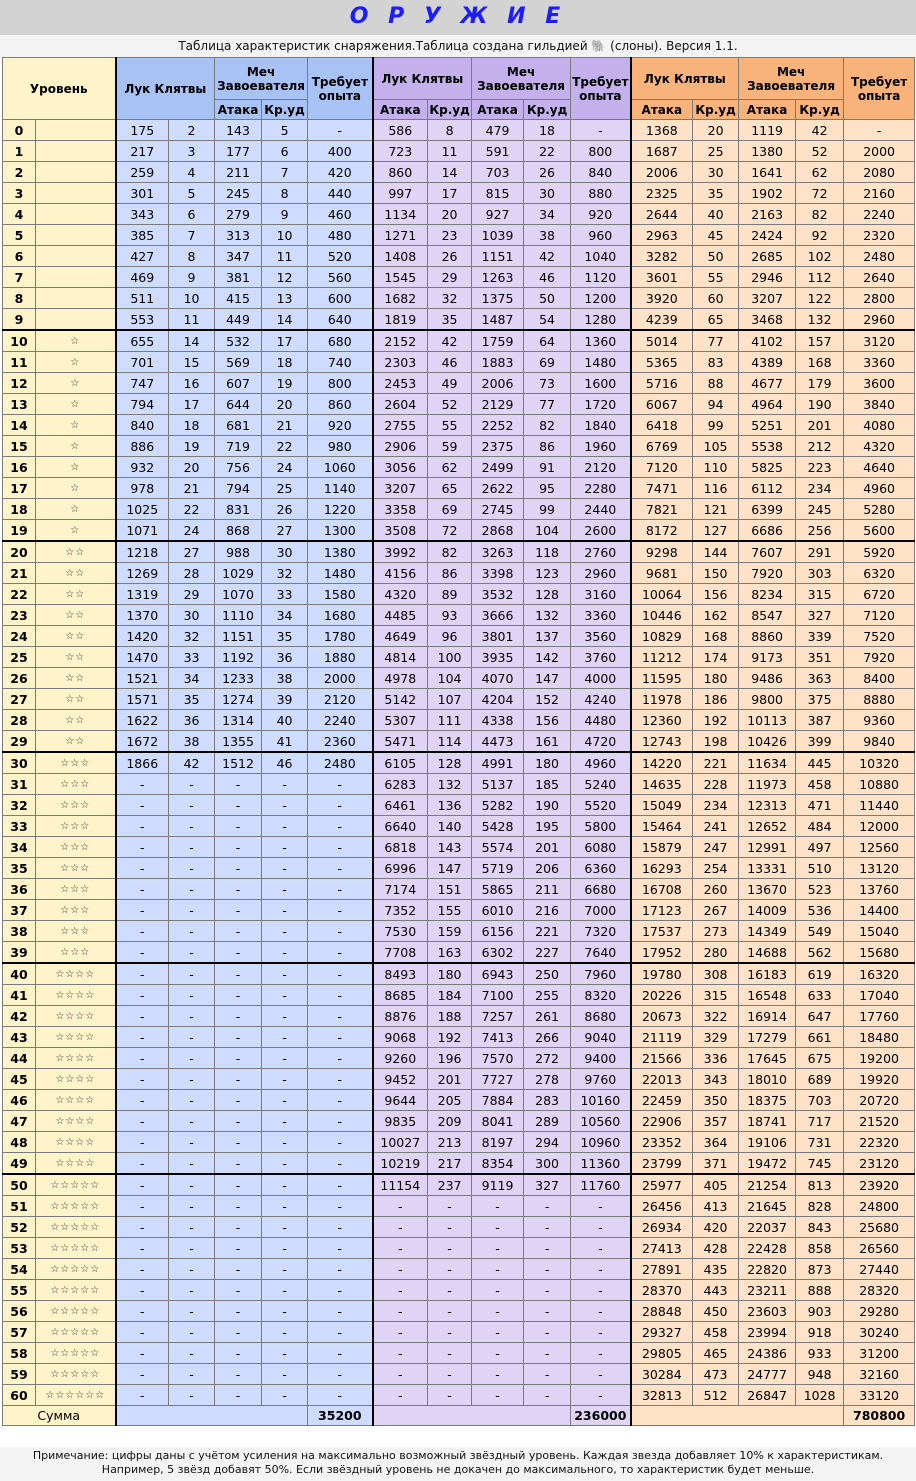 The image size is (916, 1481). Describe the element at coordinates (661, 1163) in the screenshot. I see `bow-attack-cell: 23799` at that location.